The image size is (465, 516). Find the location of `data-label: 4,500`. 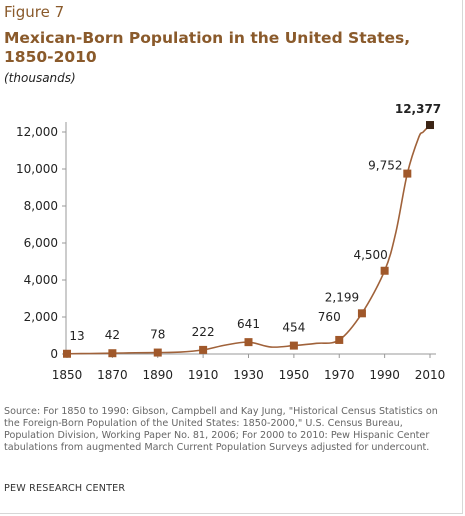

data-label: 4,500 is located at coordinates (370, 255).